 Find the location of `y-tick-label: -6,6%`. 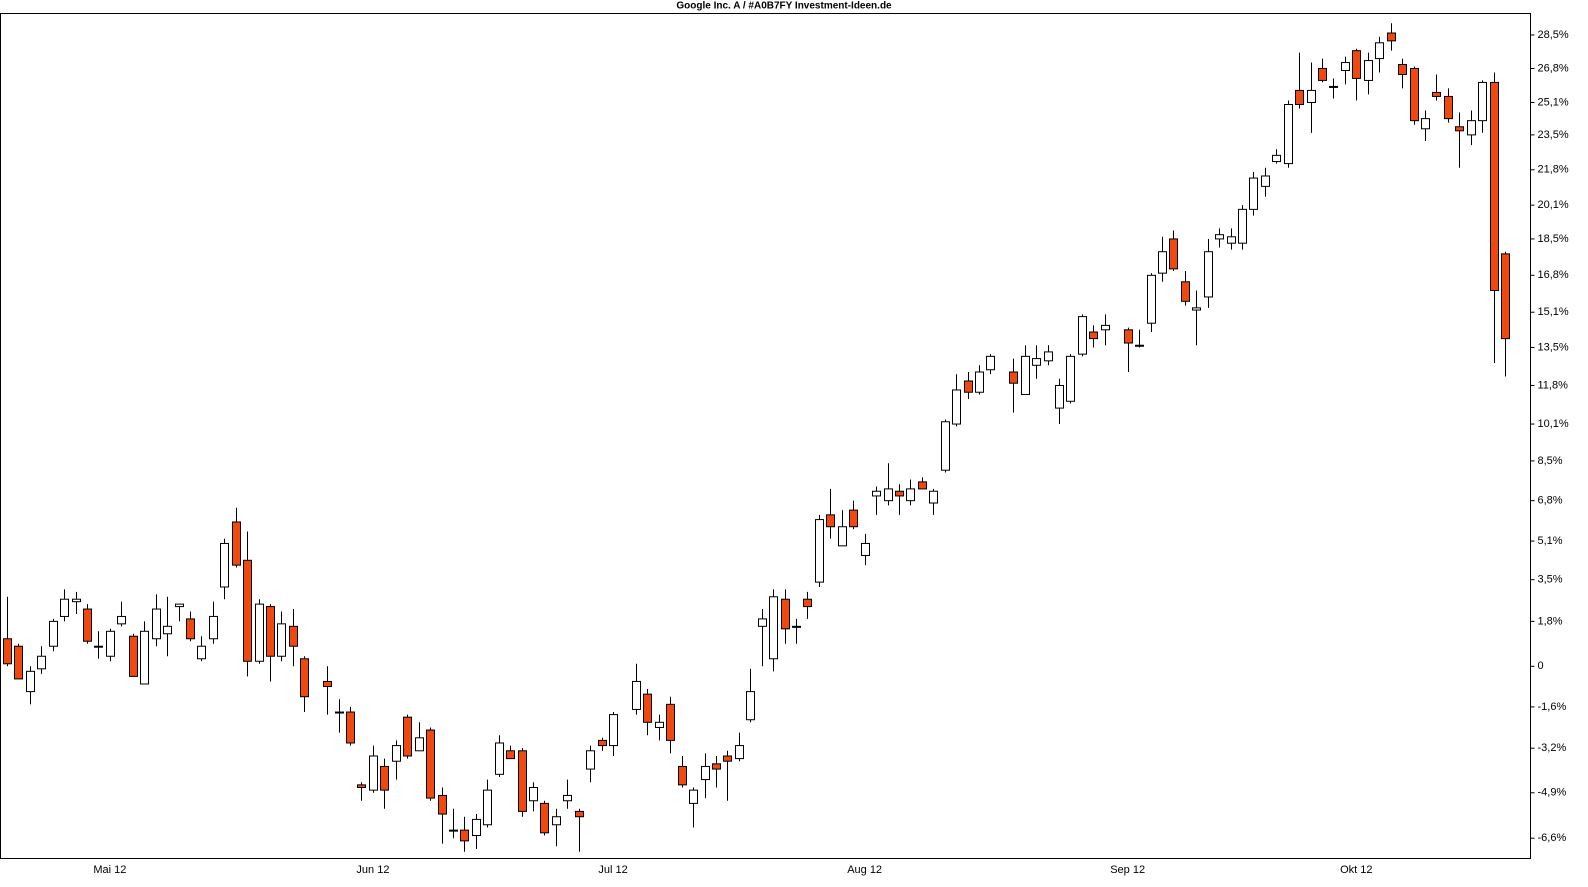

y-tick-label: -6,6% is located at coordinates (1552, 838).